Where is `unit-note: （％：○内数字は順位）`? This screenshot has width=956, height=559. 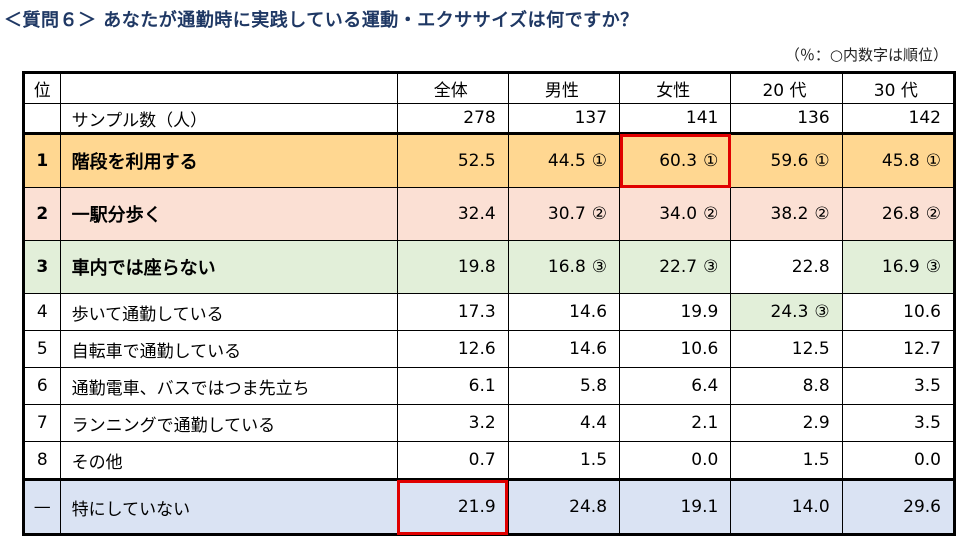 unit-note: （％：○内数字は順位） is located at coordinates (866, 55).